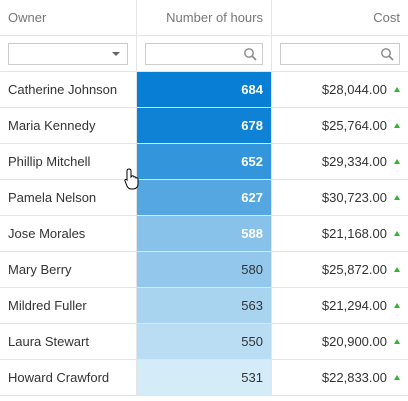 The height and width of the screenshot is (401, 408). What do you see at coordinates (386, 17) in the screenshot?
I see `column-header: Cost` at bounding box center [386, 17].